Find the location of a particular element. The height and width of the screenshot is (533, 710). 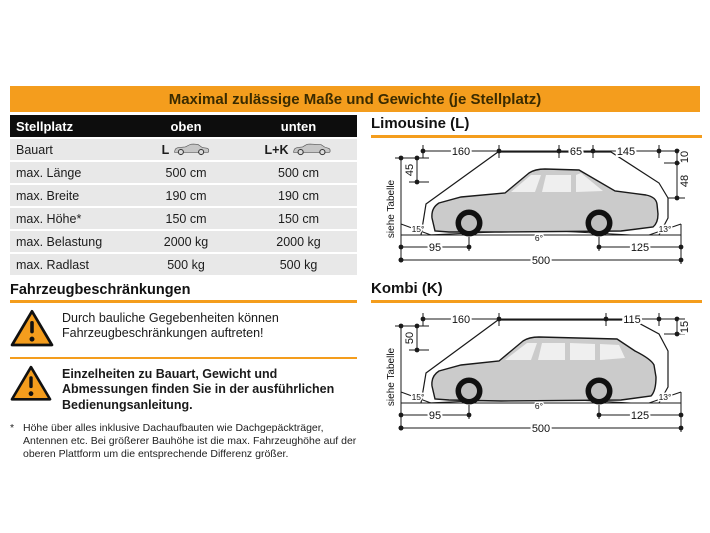

kombi-heading: Kombi (K) is located at coordinates (536, 291).